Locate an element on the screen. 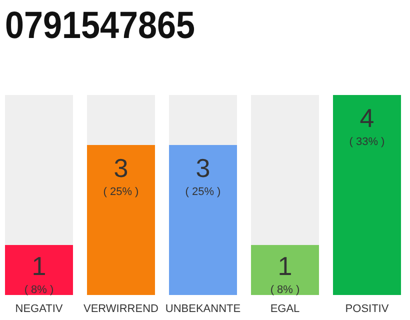 This screenshot has height=320, width=410. x-tick-label: VERWIRREND is located at coordinates (121, 309).